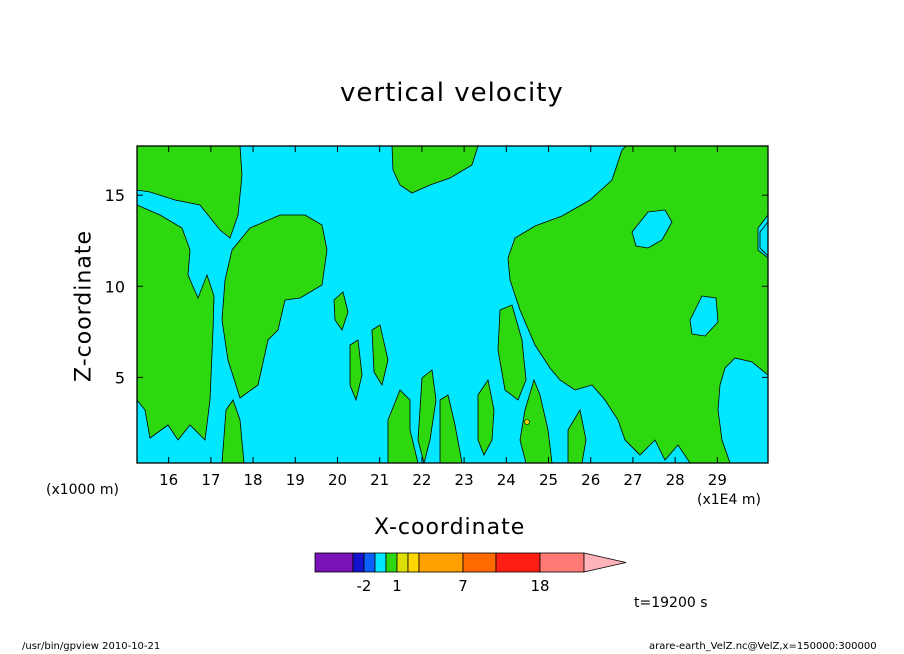 The height and width of the screenshot is (654, 904). I want to click on region-left-mid, so click(175, 322).